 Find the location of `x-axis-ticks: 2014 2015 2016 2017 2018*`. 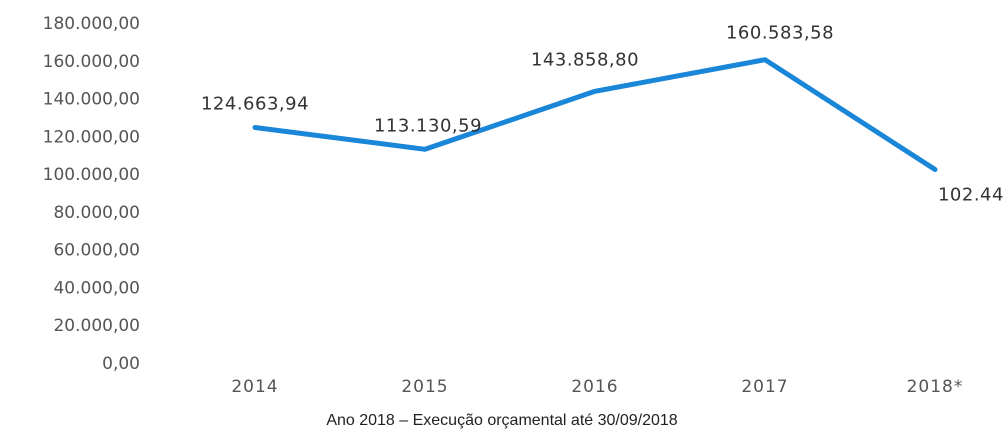

x-axis-ticks: 2014 2015 2016 2017 2018* is located at coordinates (597, 387).